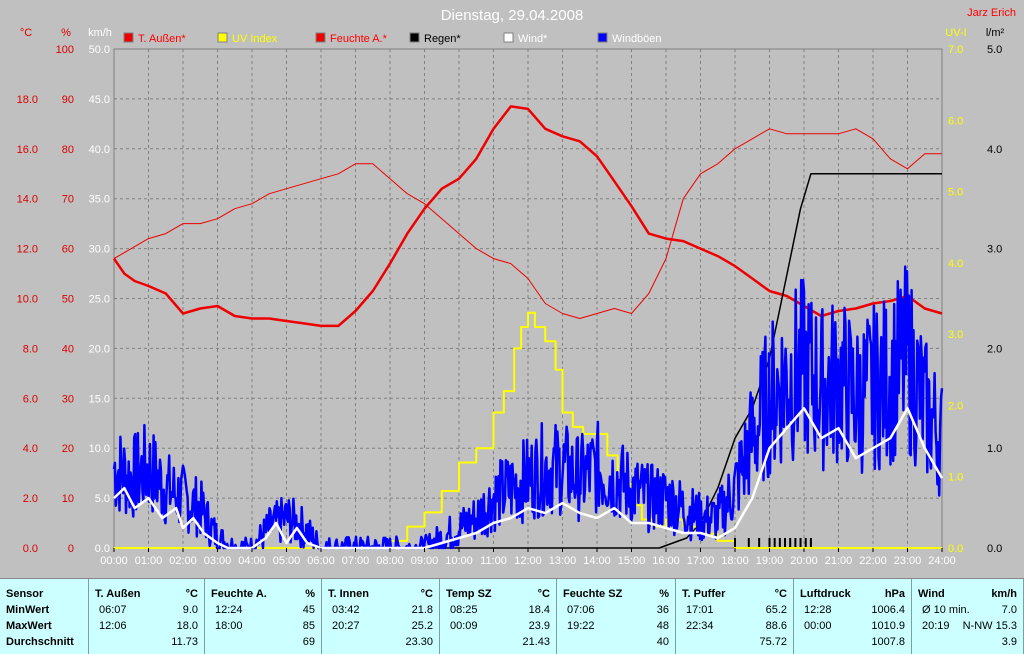 The width and height of the screenshot is (1024, 654). Describe the element at coordinates (700, 626) in the screenshot. I see `stats-max-time: 22:34` at that location.